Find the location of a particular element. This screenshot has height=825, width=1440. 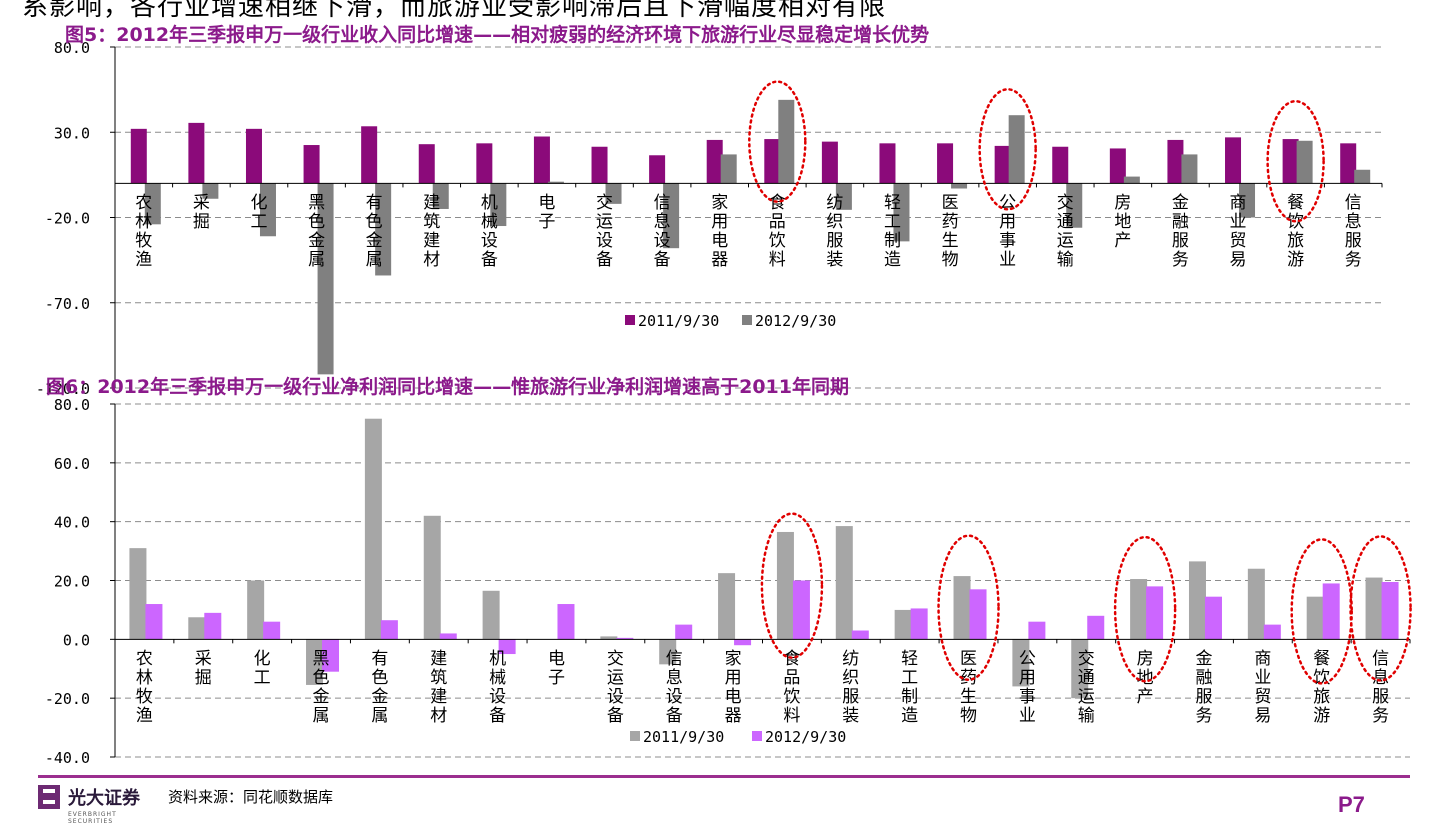

page-body-text: 系影响，各行业增速相继下滑，而旅游业受影响滞后且下滑幅度相对有限 is located at coordinates (454, 11).